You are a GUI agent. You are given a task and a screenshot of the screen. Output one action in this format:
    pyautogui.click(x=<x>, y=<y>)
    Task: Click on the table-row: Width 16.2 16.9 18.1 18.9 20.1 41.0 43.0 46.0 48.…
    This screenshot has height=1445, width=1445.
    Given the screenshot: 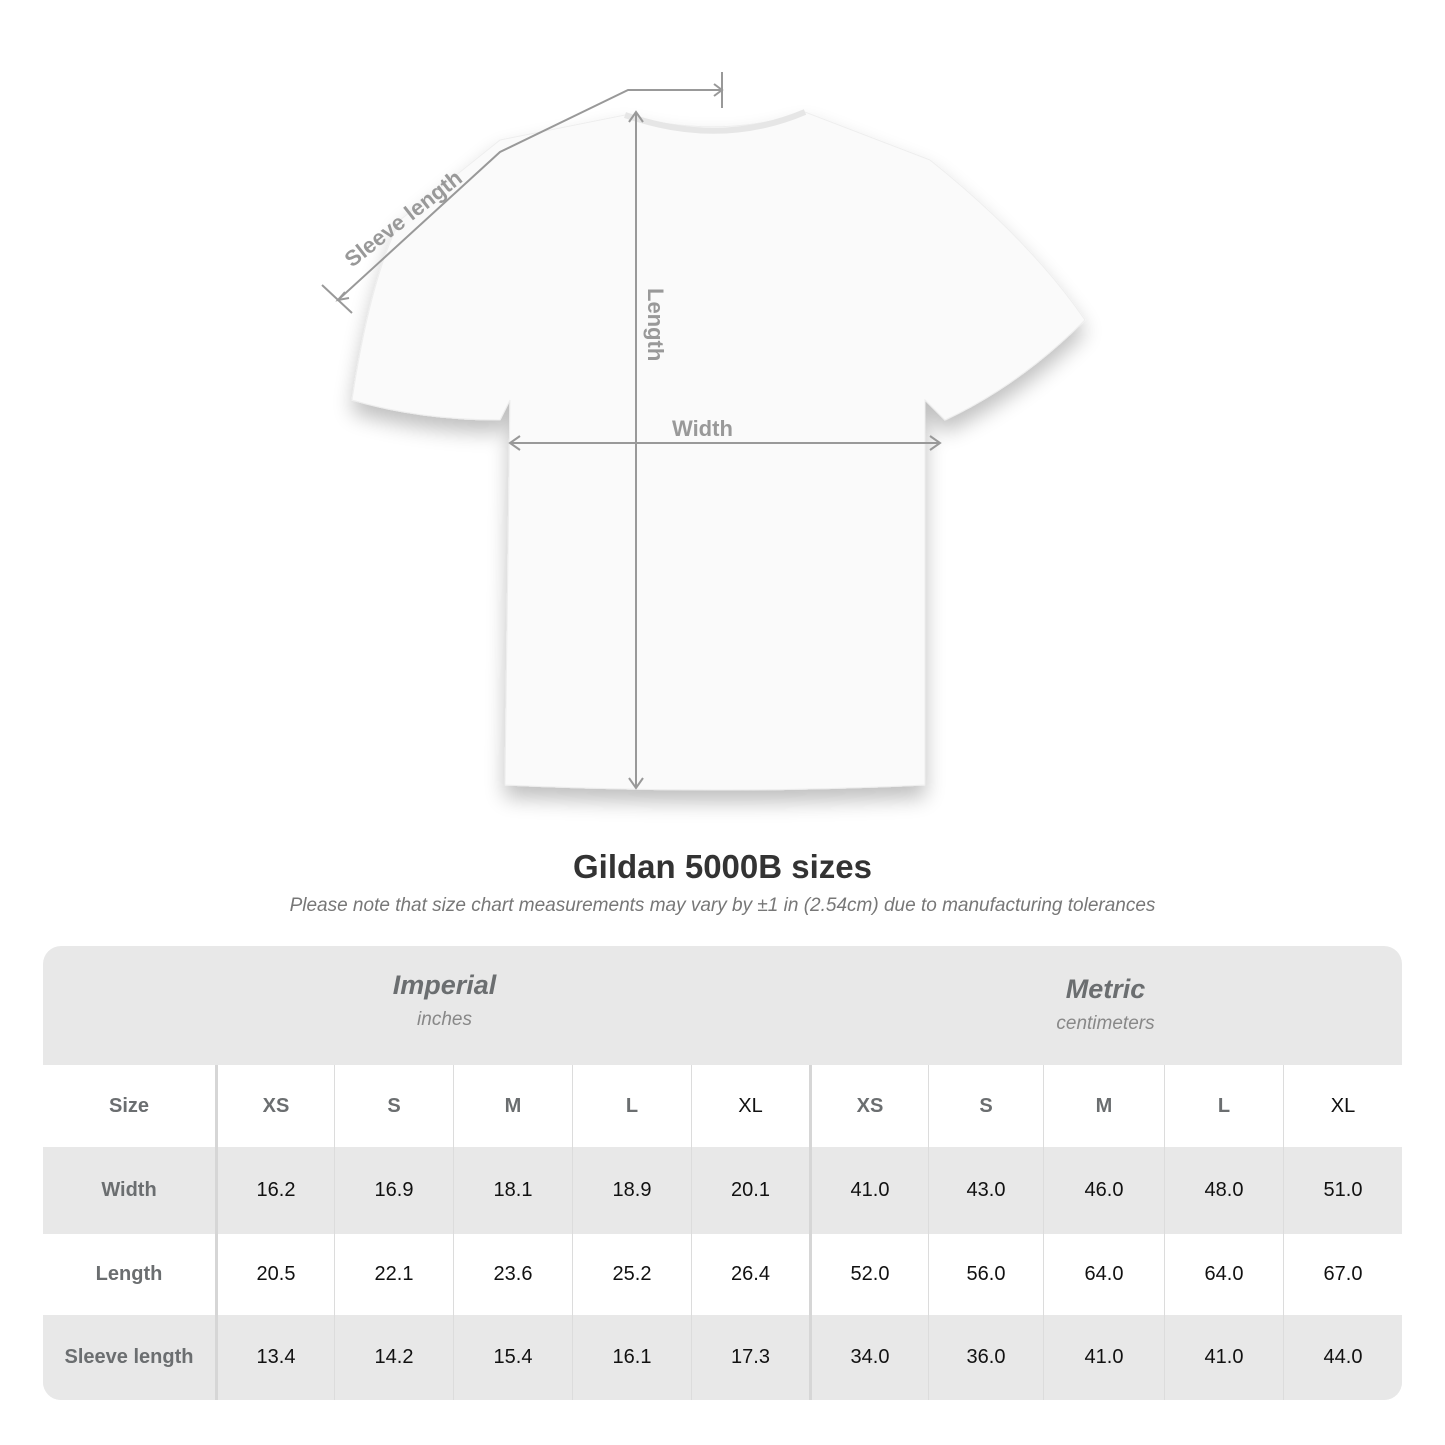 What is the action you would take?
    pyautogui.click(x=722, y=1190)
    